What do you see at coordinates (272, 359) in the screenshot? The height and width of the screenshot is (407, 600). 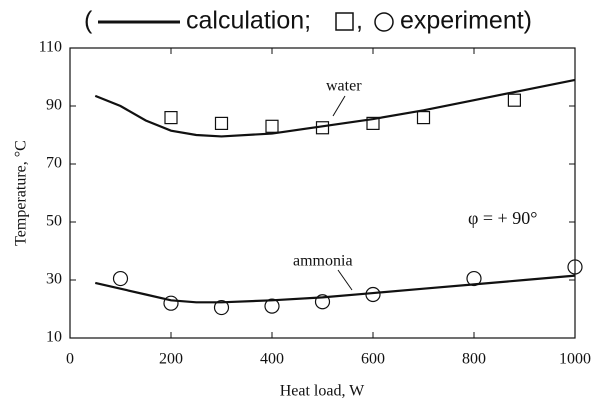 I see `x-tick-label: 400` at bounding box center [272, 359].